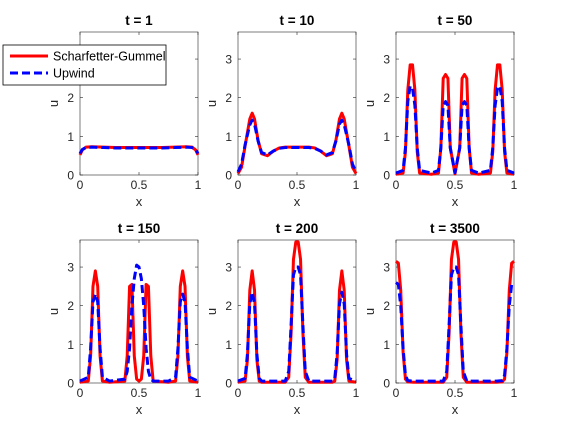  I want to click on subplot-5: 0 0.5 1 0 1 2 3 t = 200 x u, so click(282, 319).